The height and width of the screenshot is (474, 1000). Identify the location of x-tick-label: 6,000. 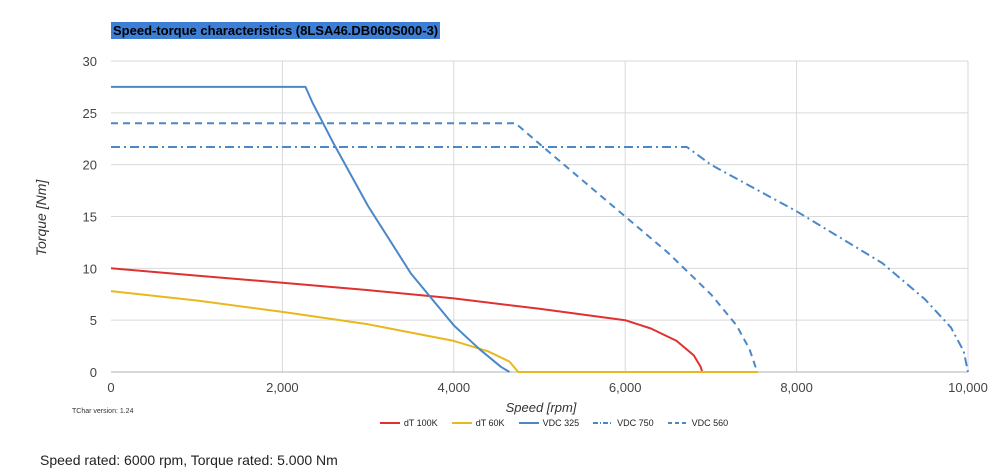
(625, 387).